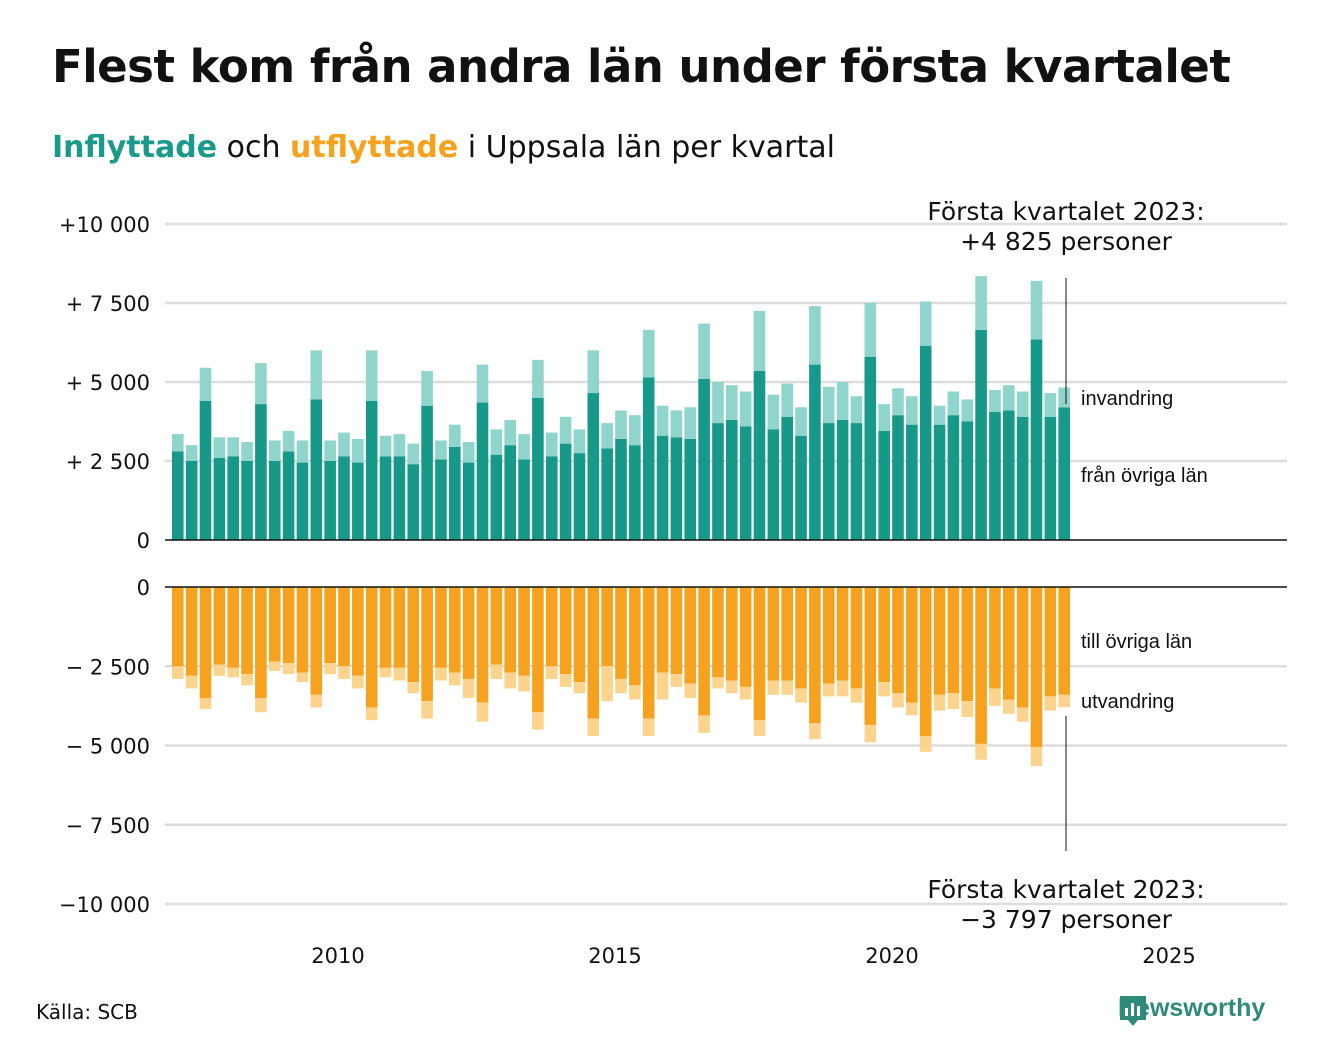  Describe the element at coordinates (108, 304) in the screenshot. I see `y-tick-label: + 7 500` at that location.